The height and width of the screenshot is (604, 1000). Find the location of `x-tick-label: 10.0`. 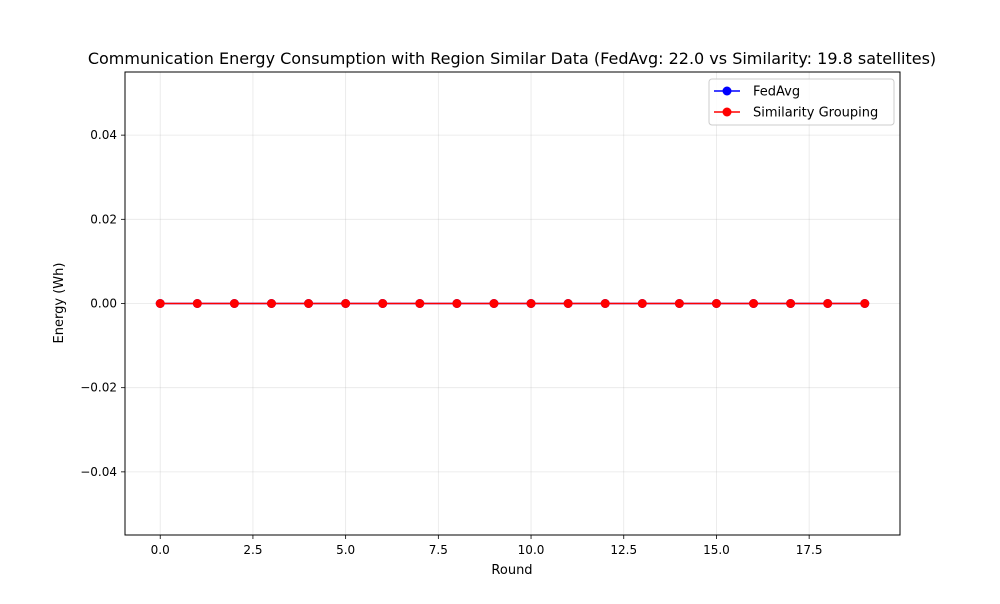

x-tick-label: 10.0 is located at coordinates (531, 550).